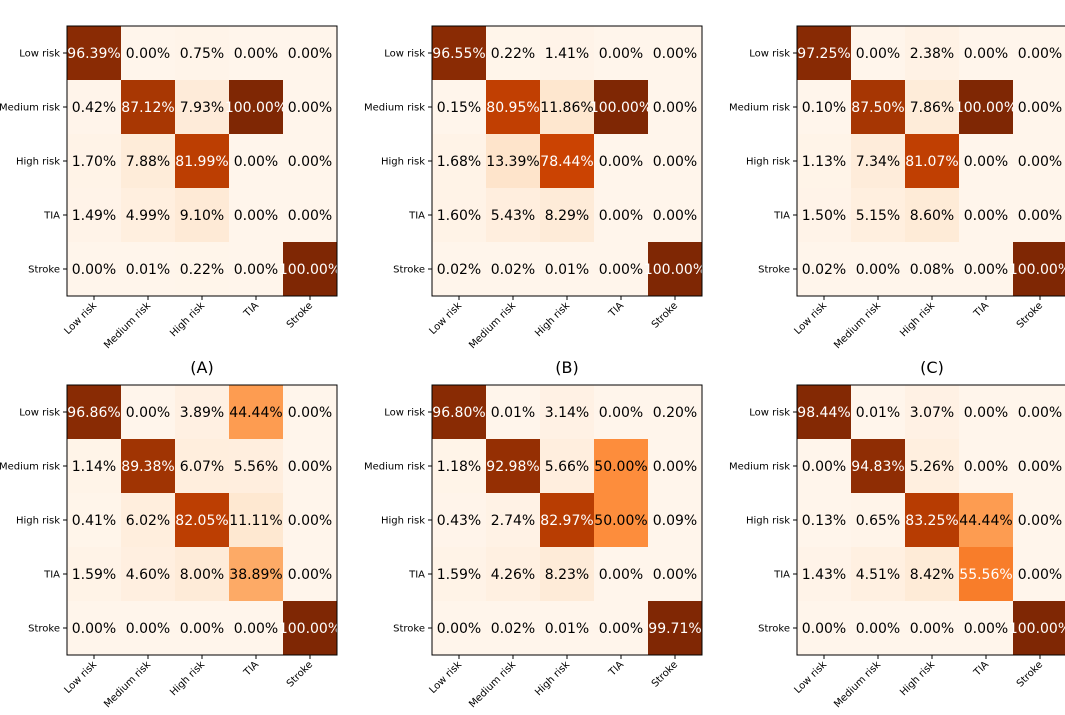 The height and width of the screenshot is (715, 1065). I want to click on cell-value-label: 96.86%, so click(93, 413).